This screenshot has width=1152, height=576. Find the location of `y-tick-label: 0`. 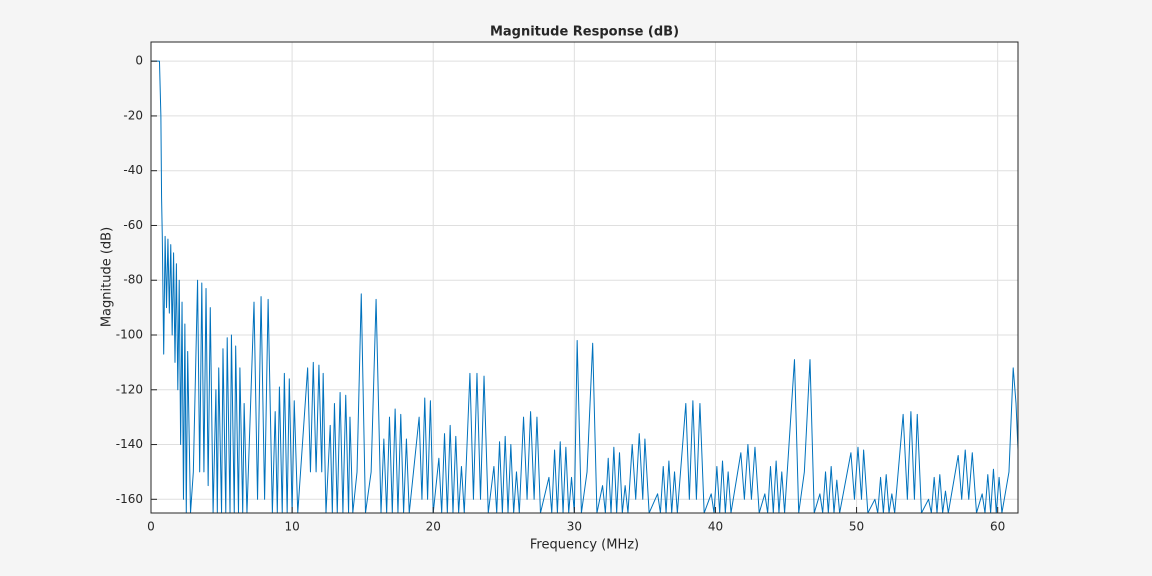

y-tick-label: 0 is located at coordinates (139, 61).